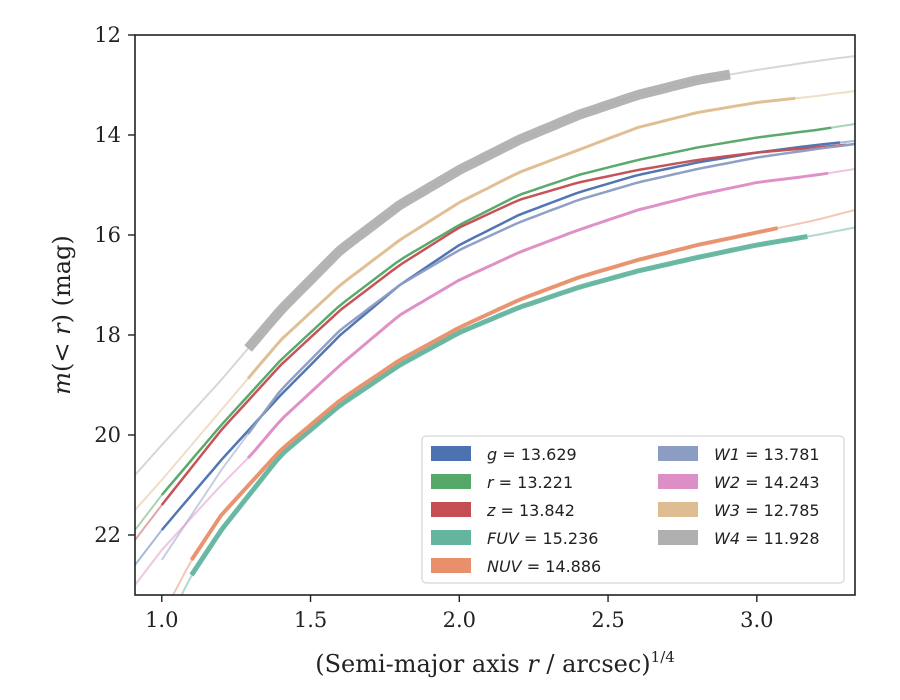 This screenshot has width=900, height=700. I want to click on y-axis-label: m(< r) (mag), so click(62, 315).